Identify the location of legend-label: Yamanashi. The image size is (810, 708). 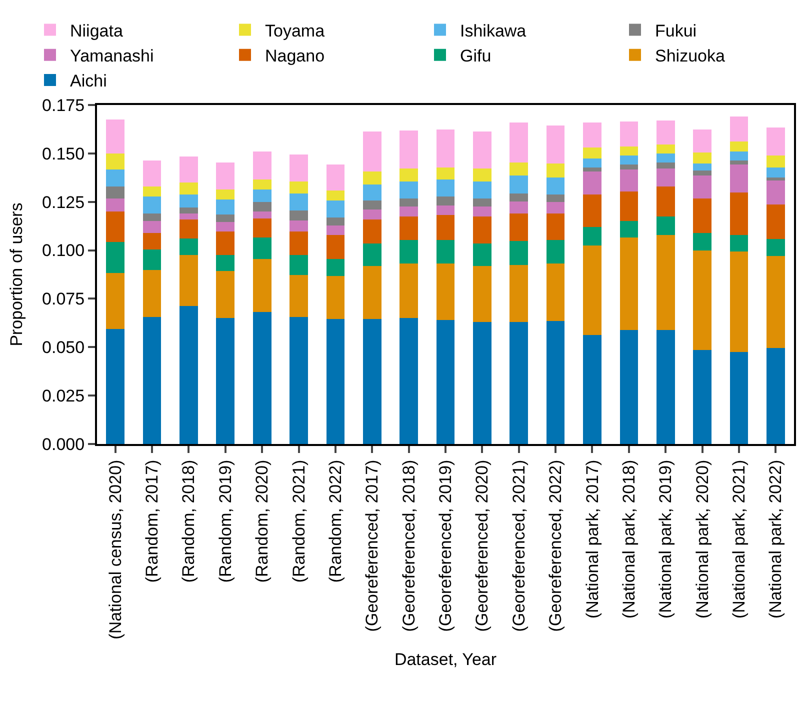
(112, 56).